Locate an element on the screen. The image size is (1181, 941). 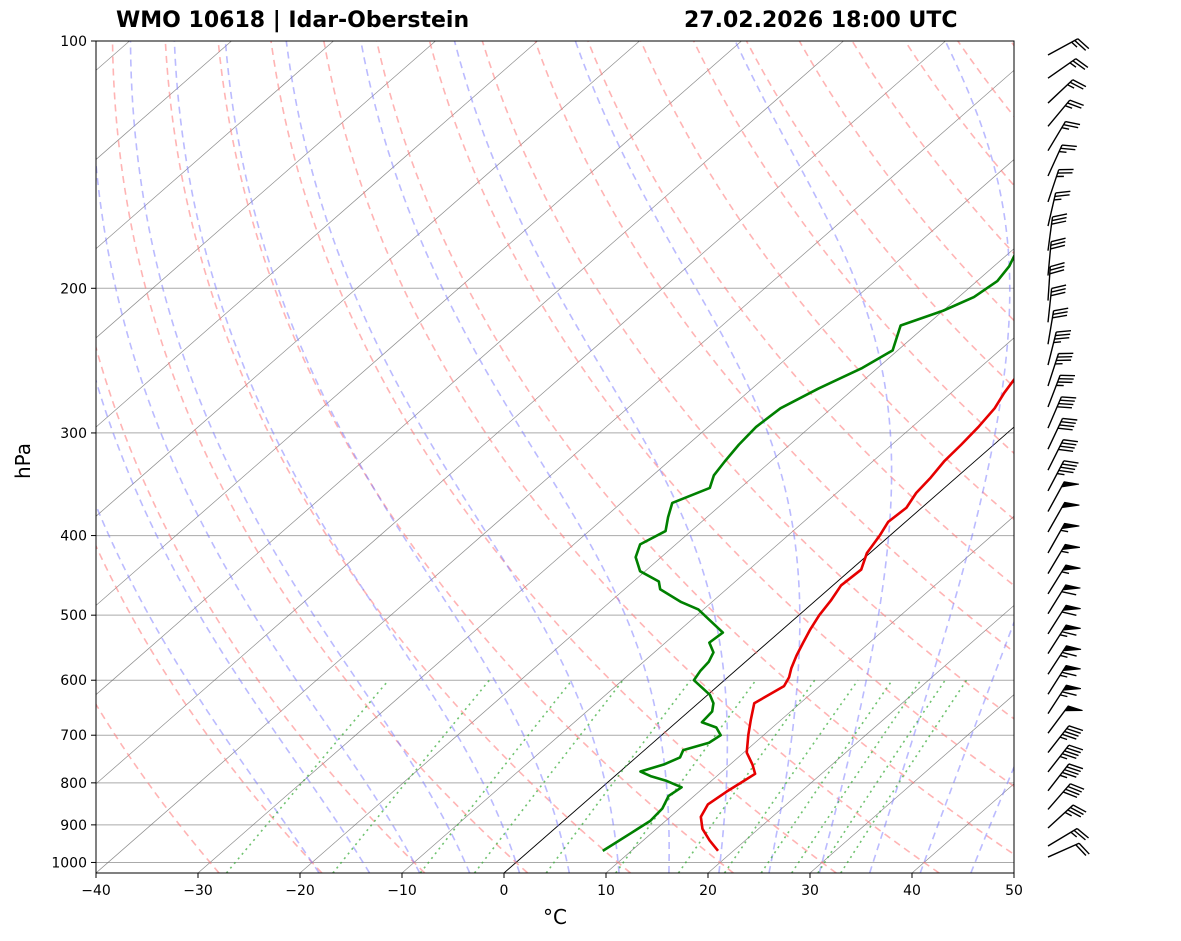
x-tick-label: 20 is located at coordinates (708, 891).